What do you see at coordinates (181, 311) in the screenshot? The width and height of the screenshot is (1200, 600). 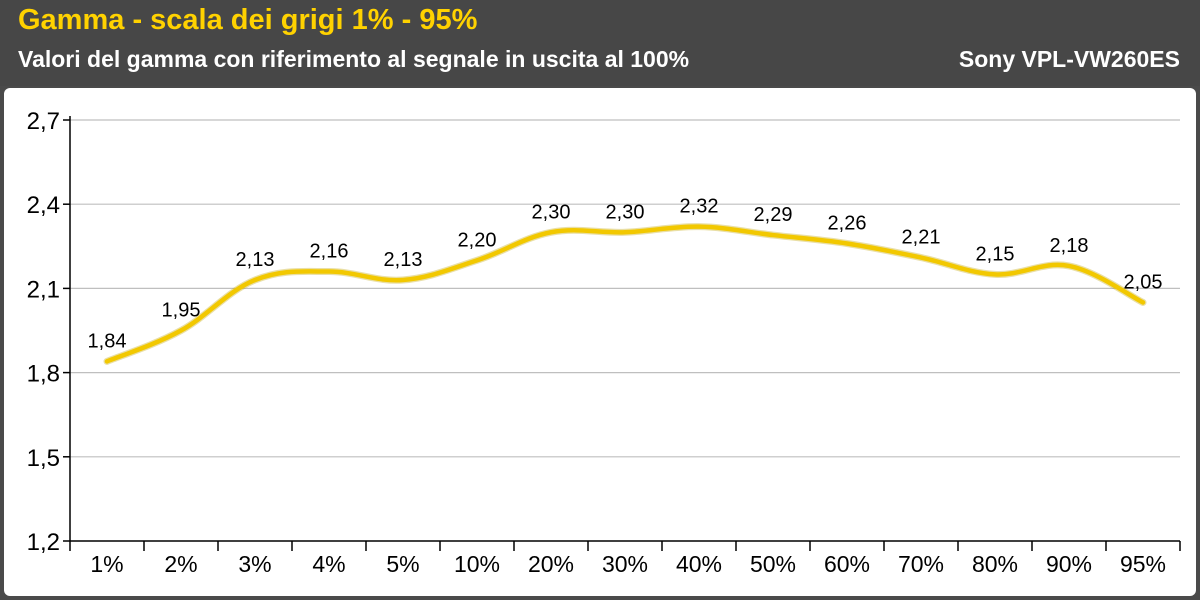 I see `data-label: 1,95` at bounding box center [181, 311].